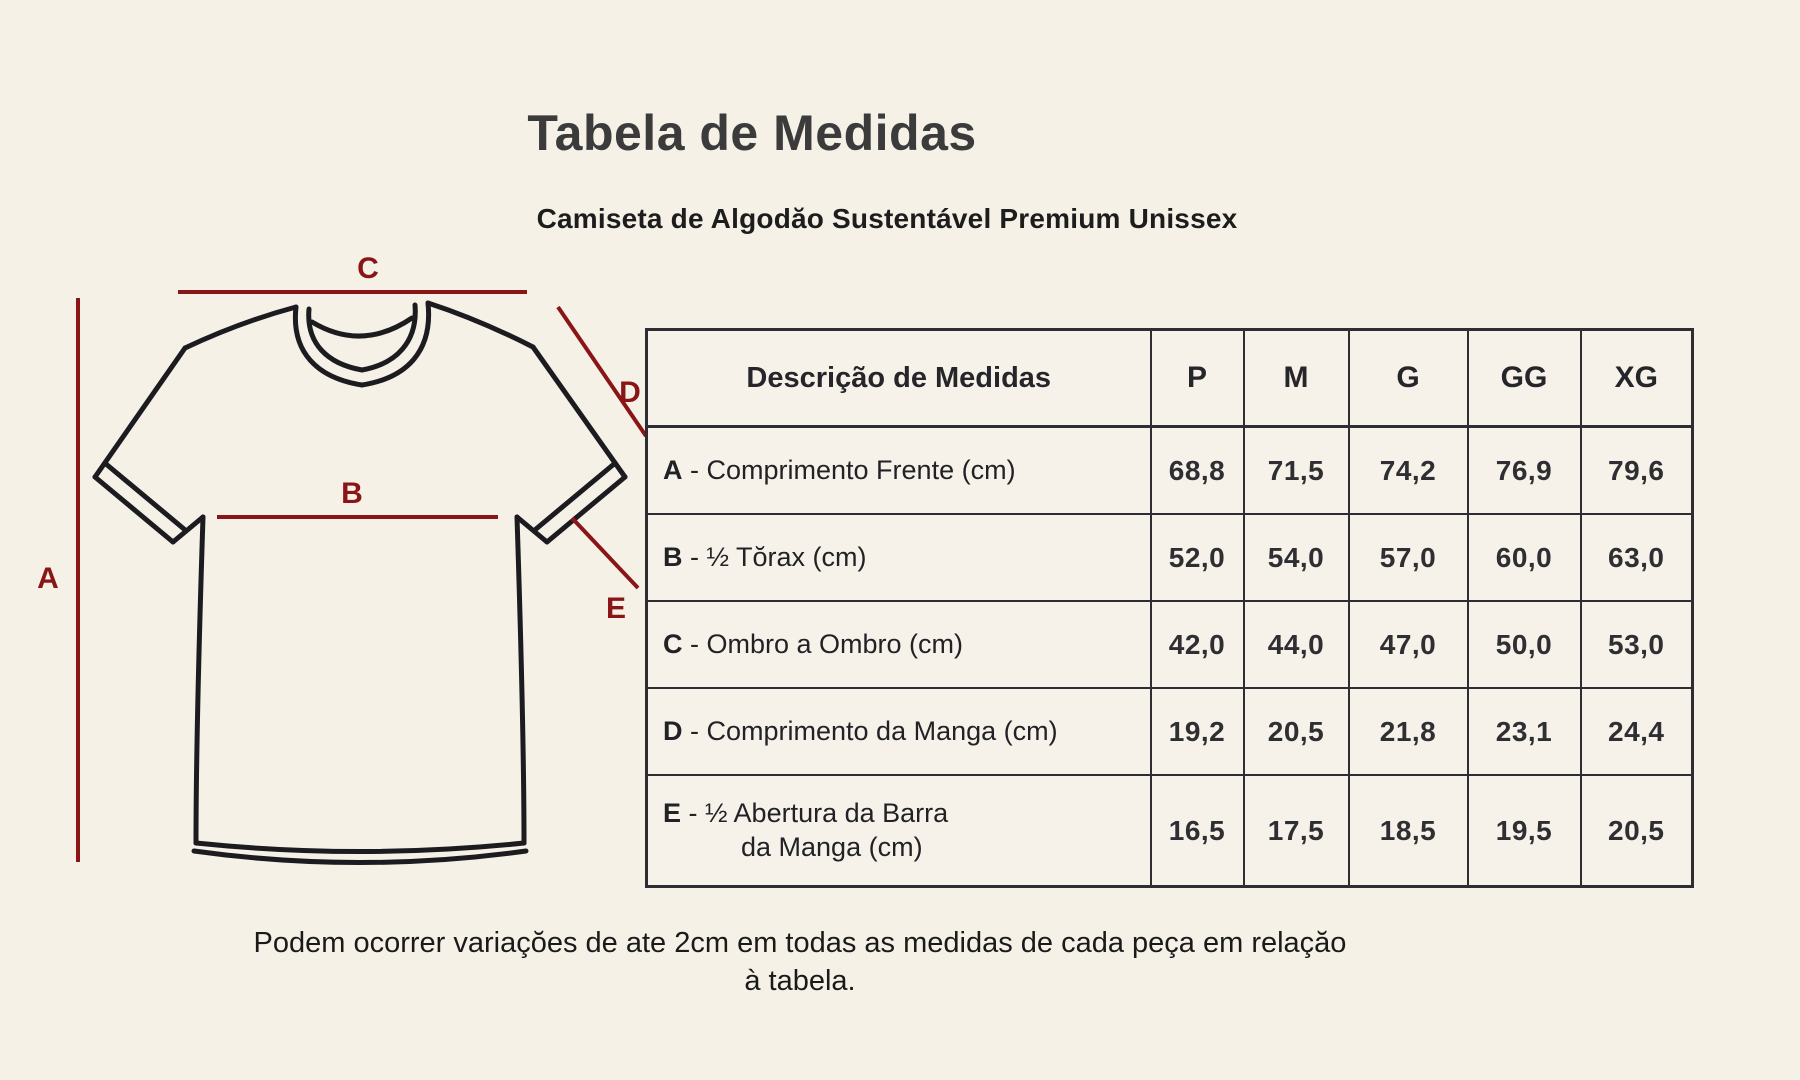  I want to click on value-d-g: 21,8, so click(1408, 731).